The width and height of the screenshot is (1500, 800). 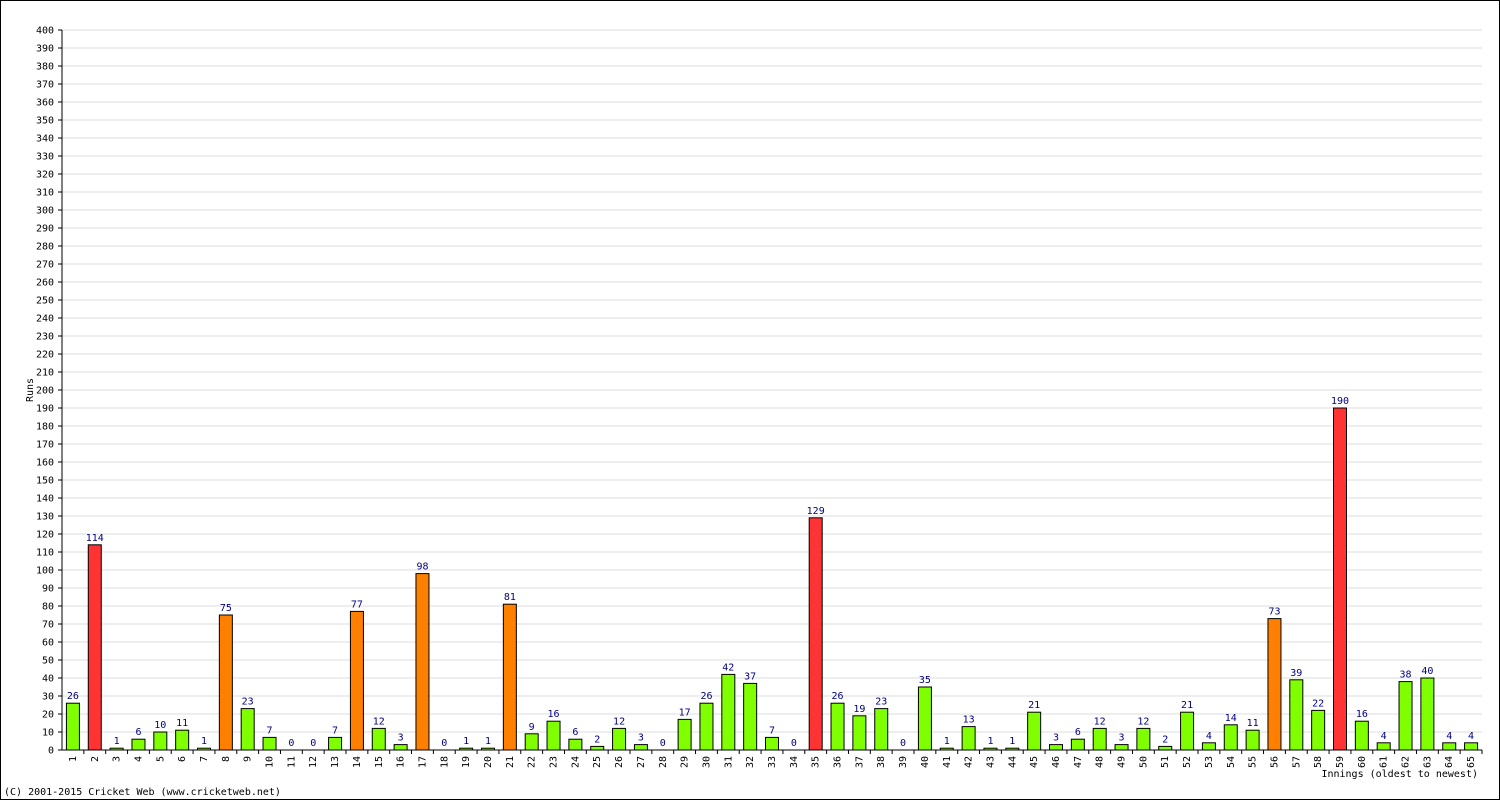 I want to click on y-tick-label: 0, so click(x=51, y=751).